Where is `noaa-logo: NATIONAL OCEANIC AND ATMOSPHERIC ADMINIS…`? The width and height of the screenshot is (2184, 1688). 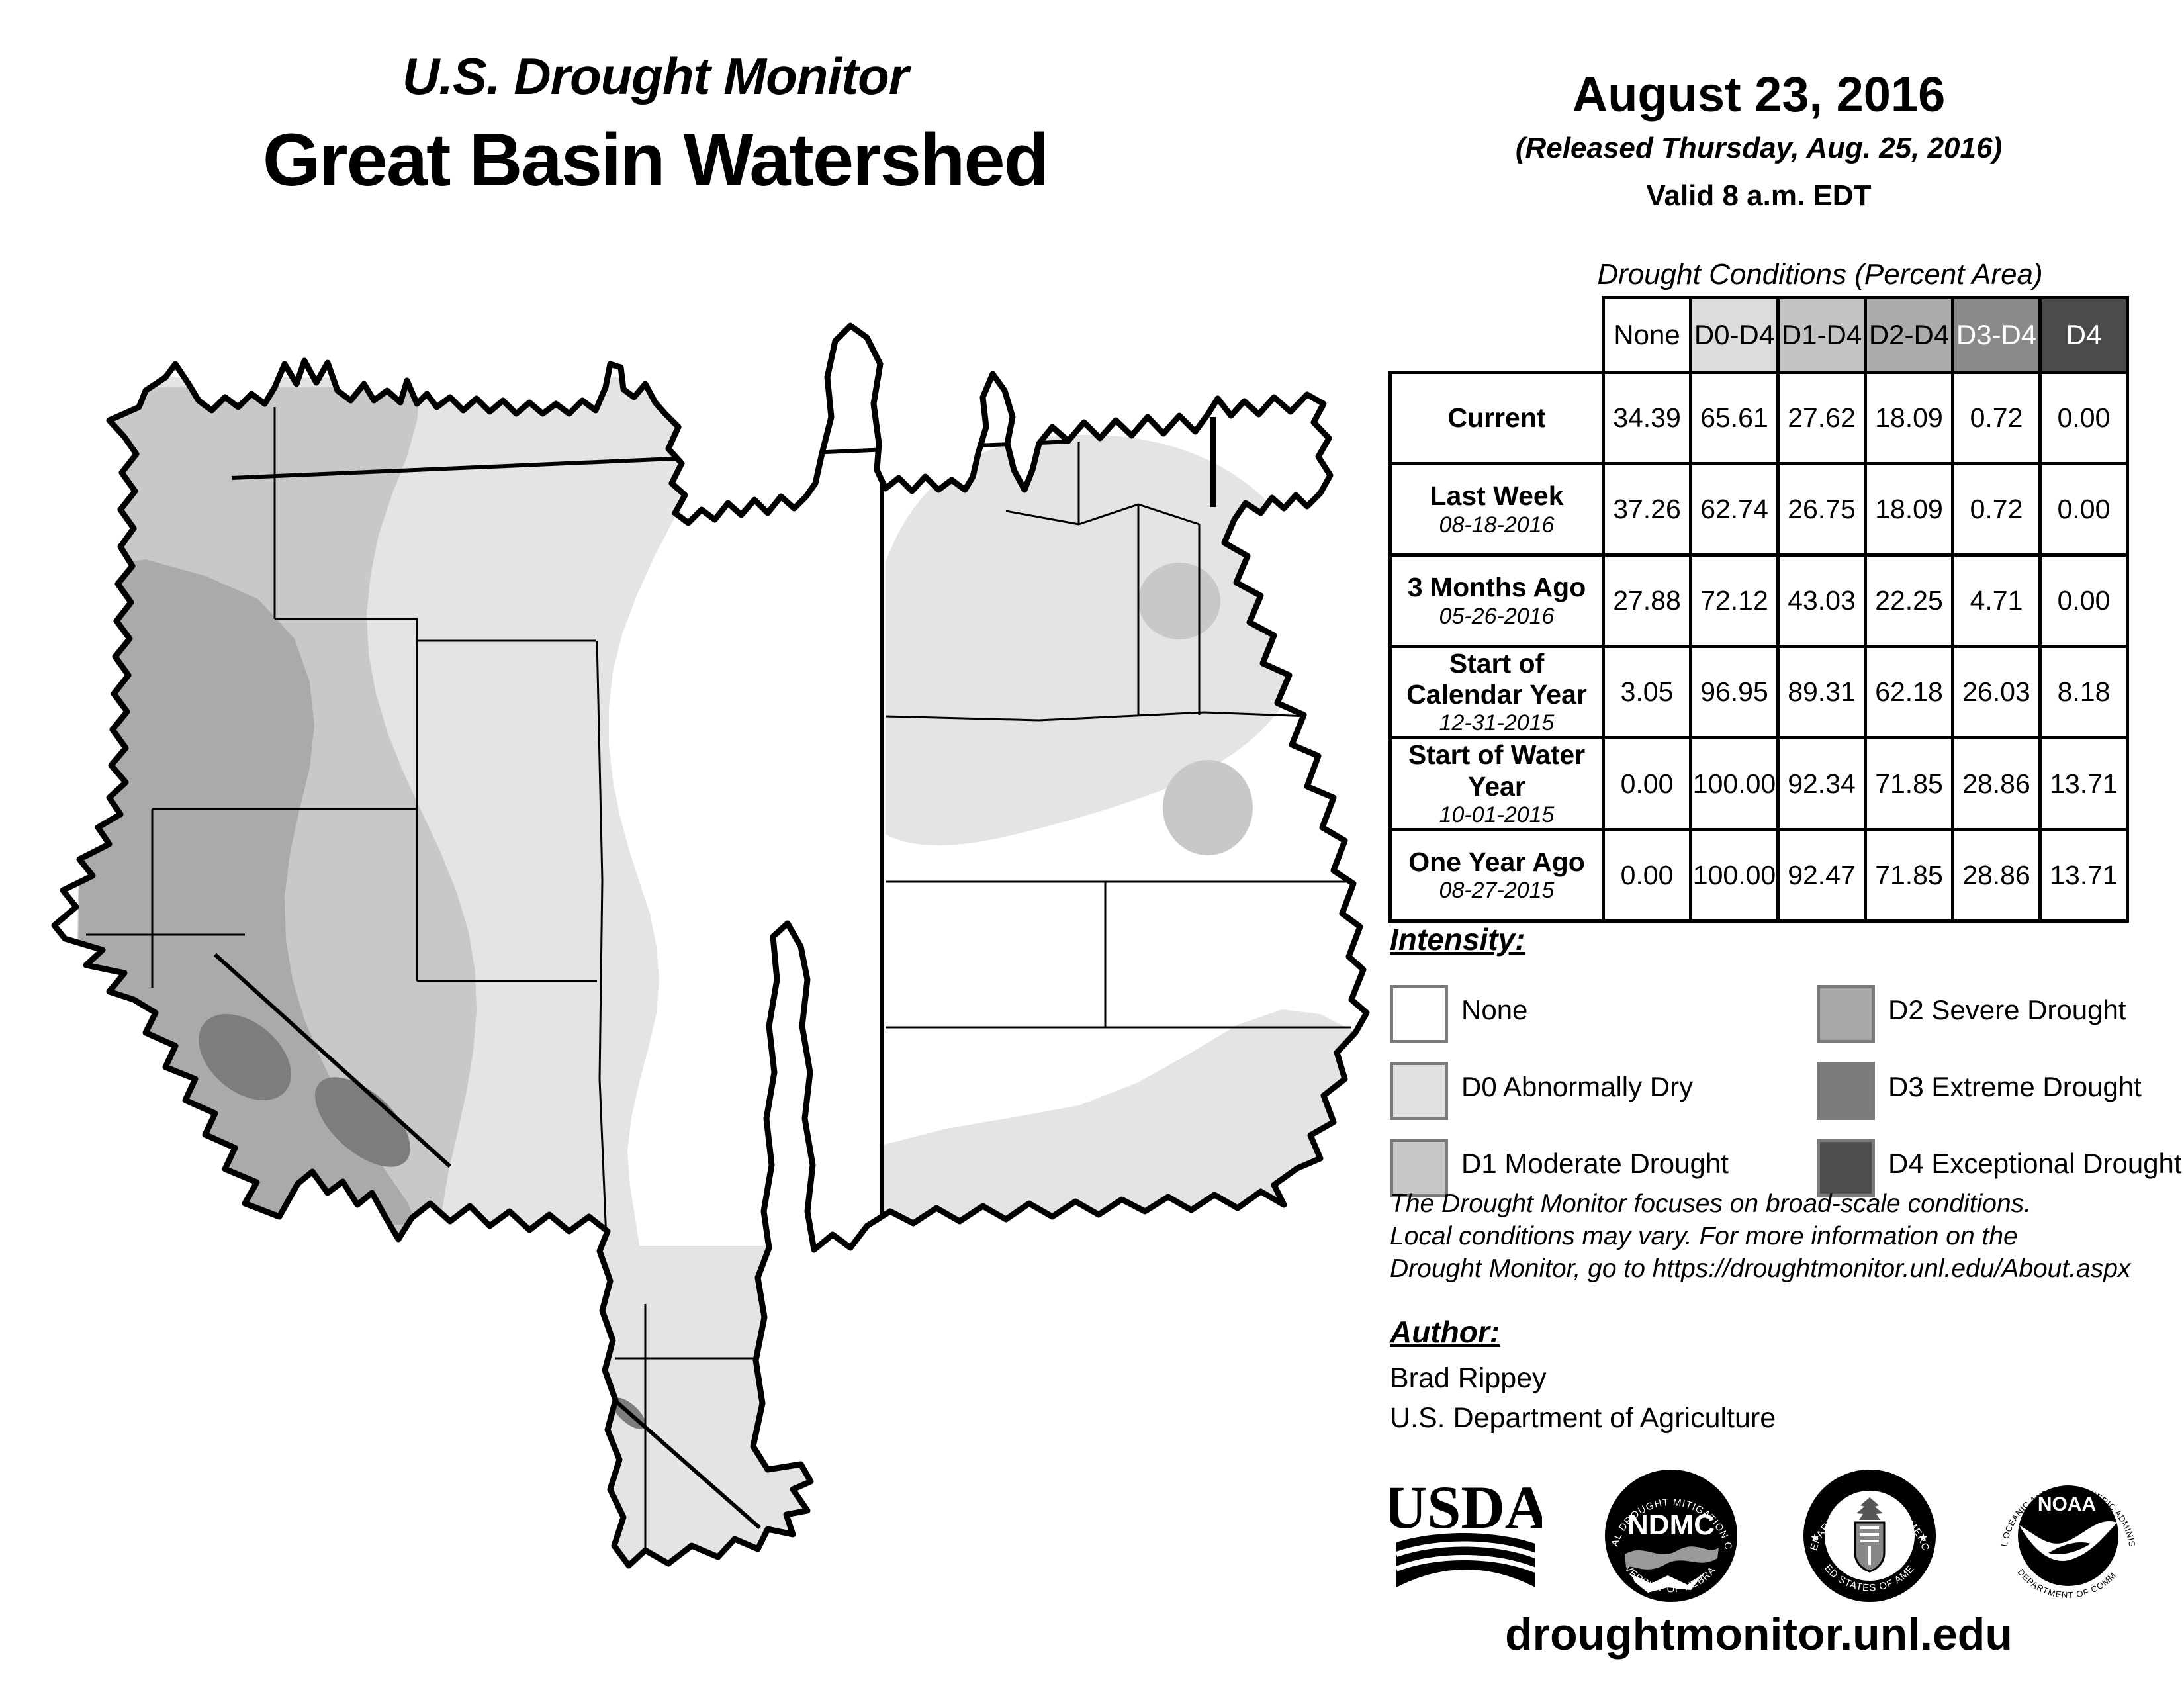
noaa-logo: NATIONAL OCEANIC AND ATMOSPHERIC ADMINIS… is located at coordinates (2068, 1542).